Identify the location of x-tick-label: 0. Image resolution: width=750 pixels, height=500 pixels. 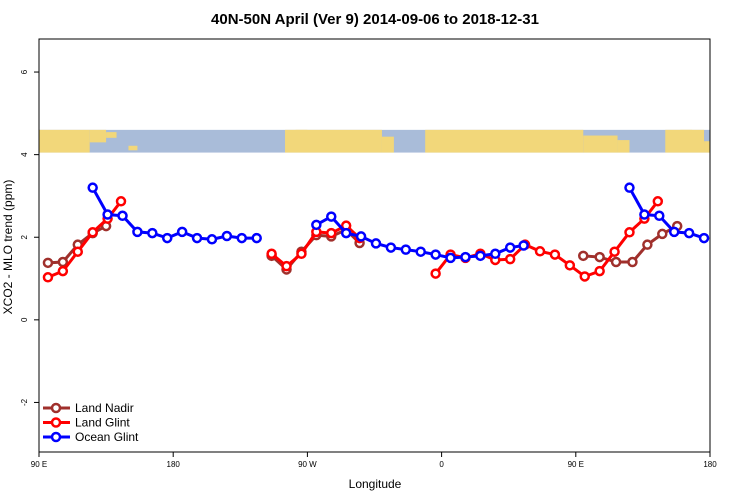
(441, 464).